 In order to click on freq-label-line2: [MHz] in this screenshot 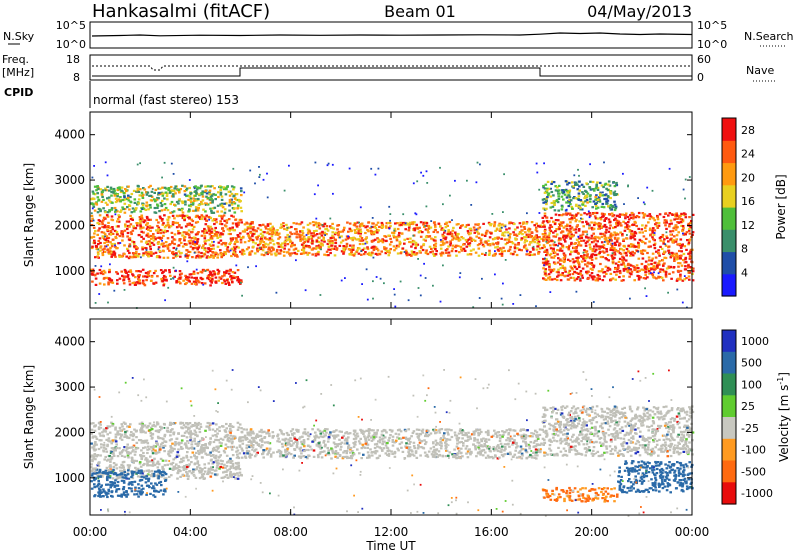, I will do `click(18, 72)`.